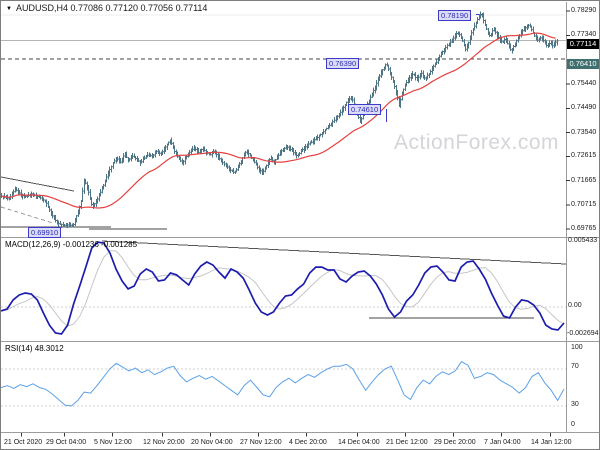 Image resolution: width=600 pixels, height=450 pixels. Describe the element at coordinates (584, 156) in the screenshot. I see `price-axis-label: 0.72615` at that location.